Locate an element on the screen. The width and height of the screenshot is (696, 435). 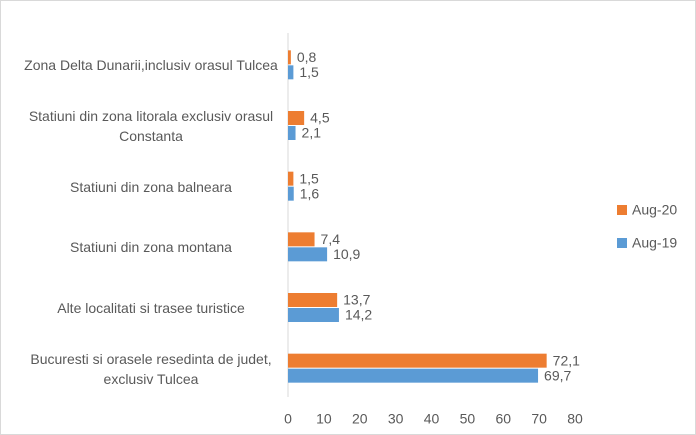
x-tick-label: 40 is located at coordinates (432, 419).